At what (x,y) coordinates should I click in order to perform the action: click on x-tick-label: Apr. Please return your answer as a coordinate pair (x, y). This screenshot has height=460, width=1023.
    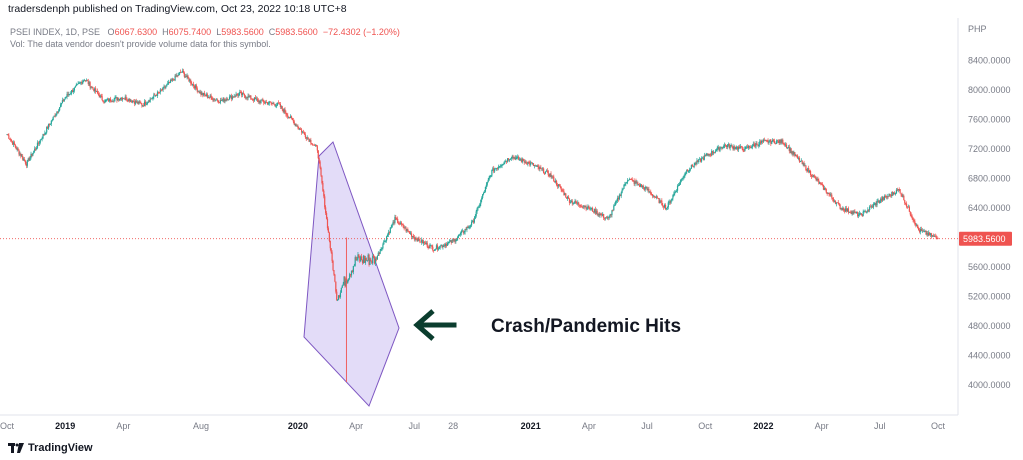
    Looking at the image, I should click on (356, 426).